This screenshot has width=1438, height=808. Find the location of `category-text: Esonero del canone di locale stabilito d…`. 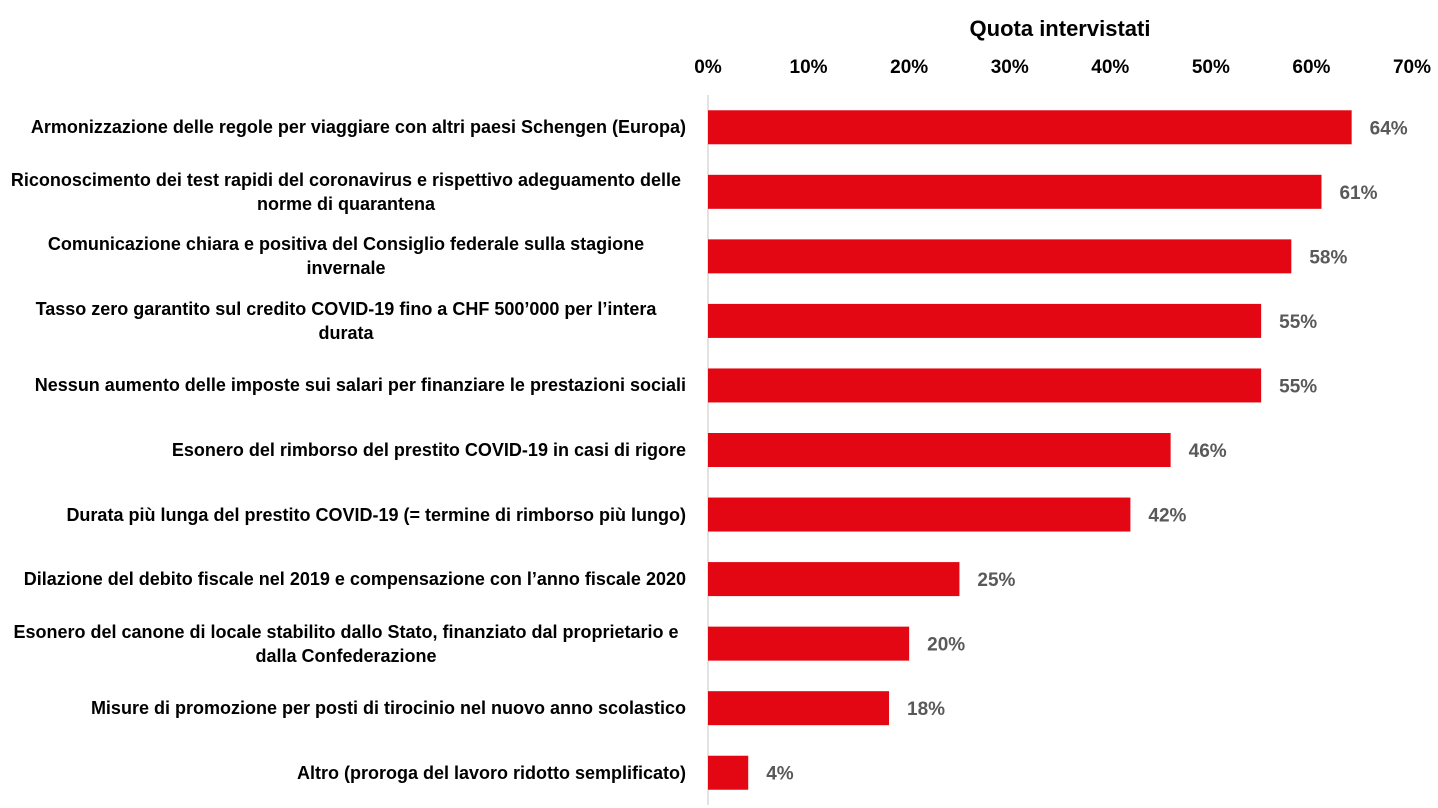

category-text: Esonero del canone di locale stabilito d… is located at coordinates (346, 643).